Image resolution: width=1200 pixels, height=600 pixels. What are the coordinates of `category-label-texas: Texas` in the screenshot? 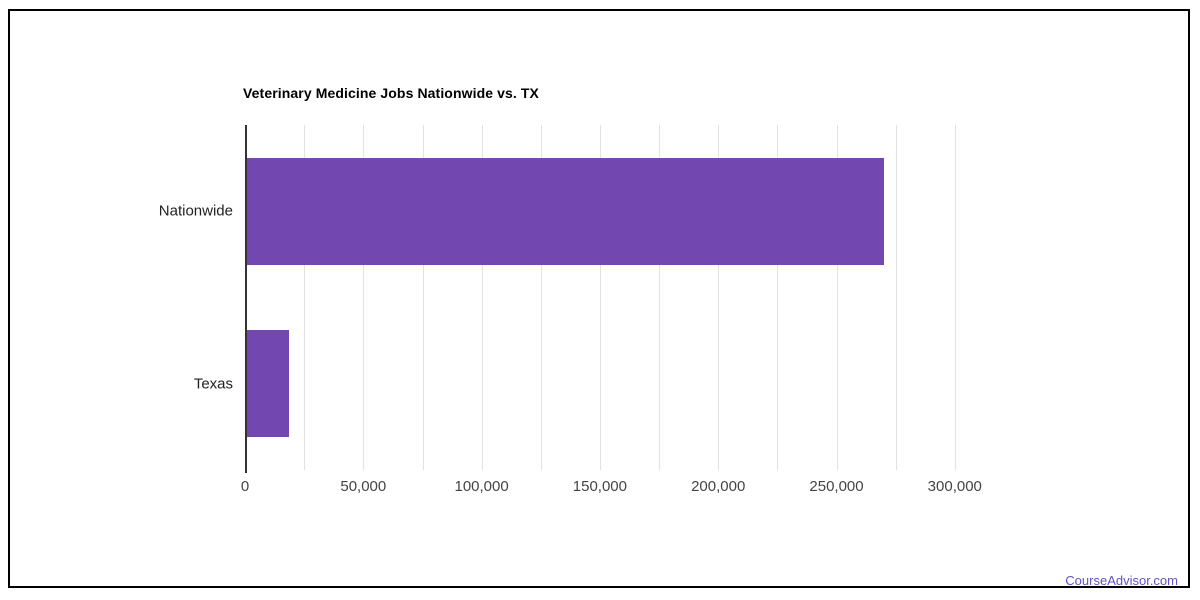 It's located at (213, 384).